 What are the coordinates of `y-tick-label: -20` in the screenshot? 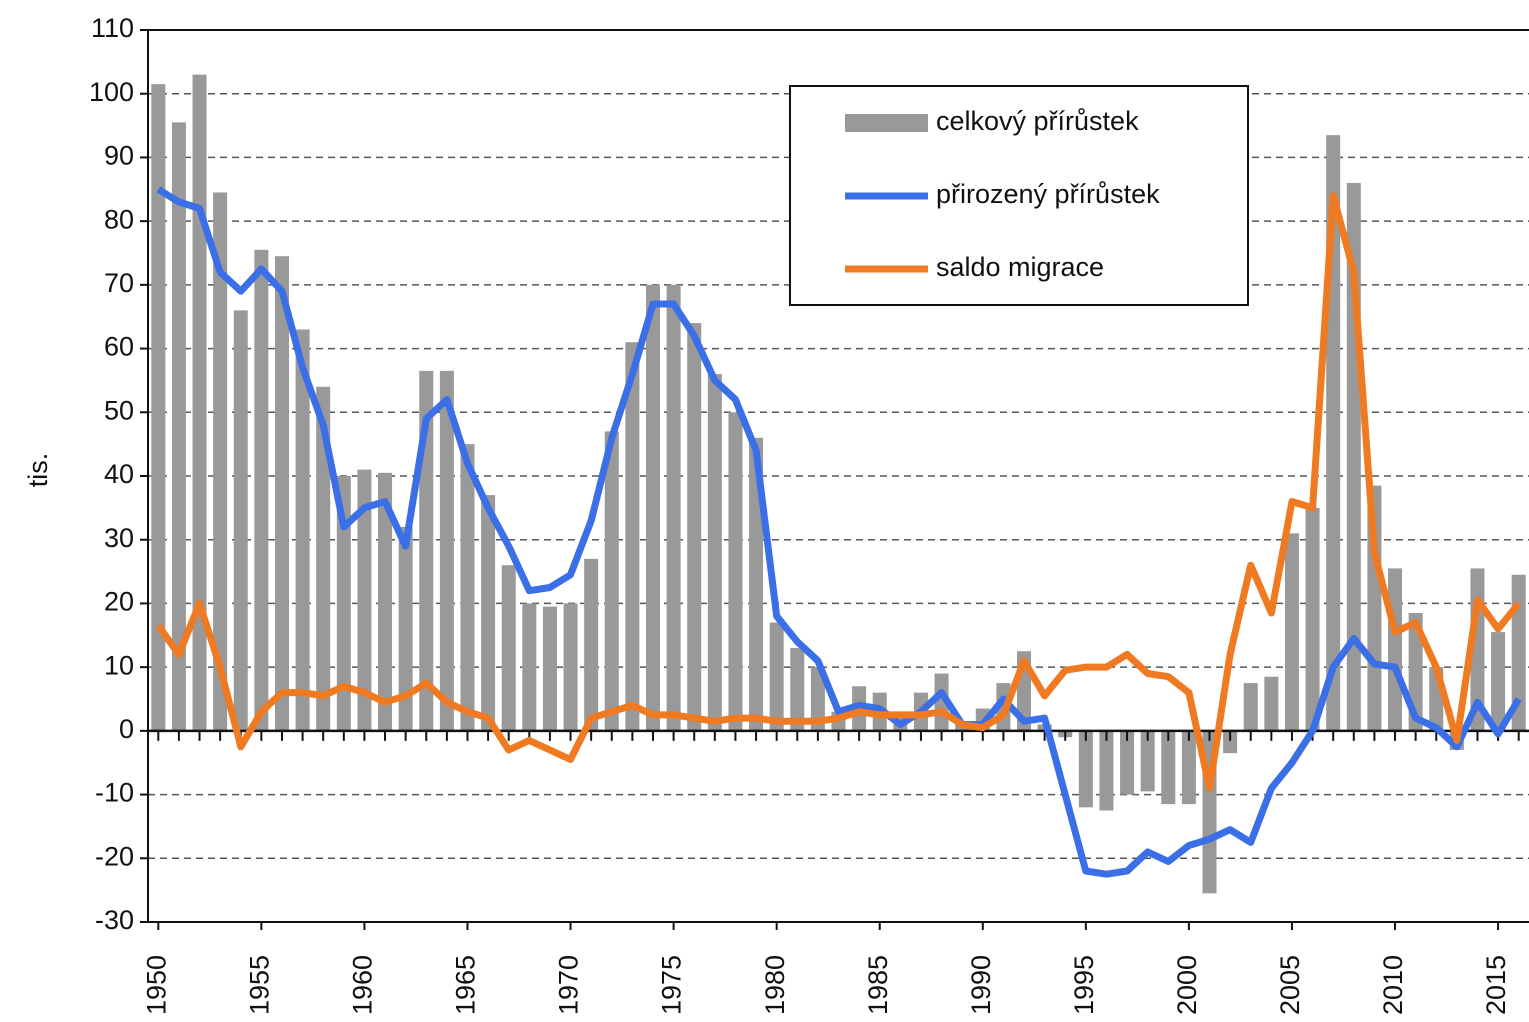 It's located at (114, 856).